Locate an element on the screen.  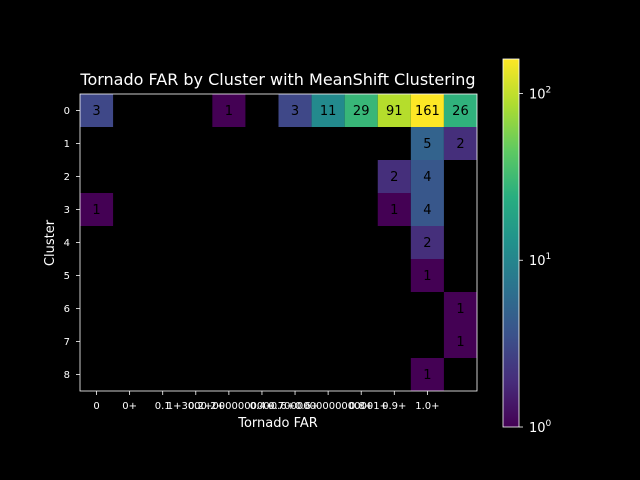
x-tick-label: 0+ is located at coordinates (129, 406).